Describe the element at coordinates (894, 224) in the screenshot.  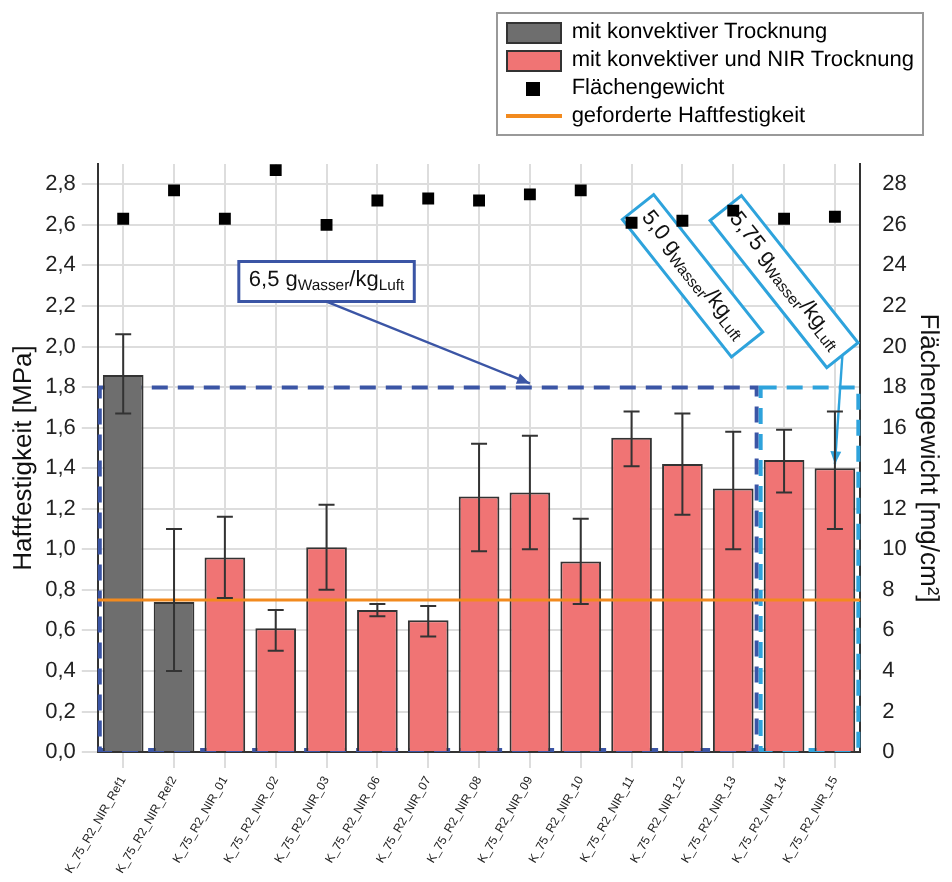
I see `y2-tick-label: 26` at that location.